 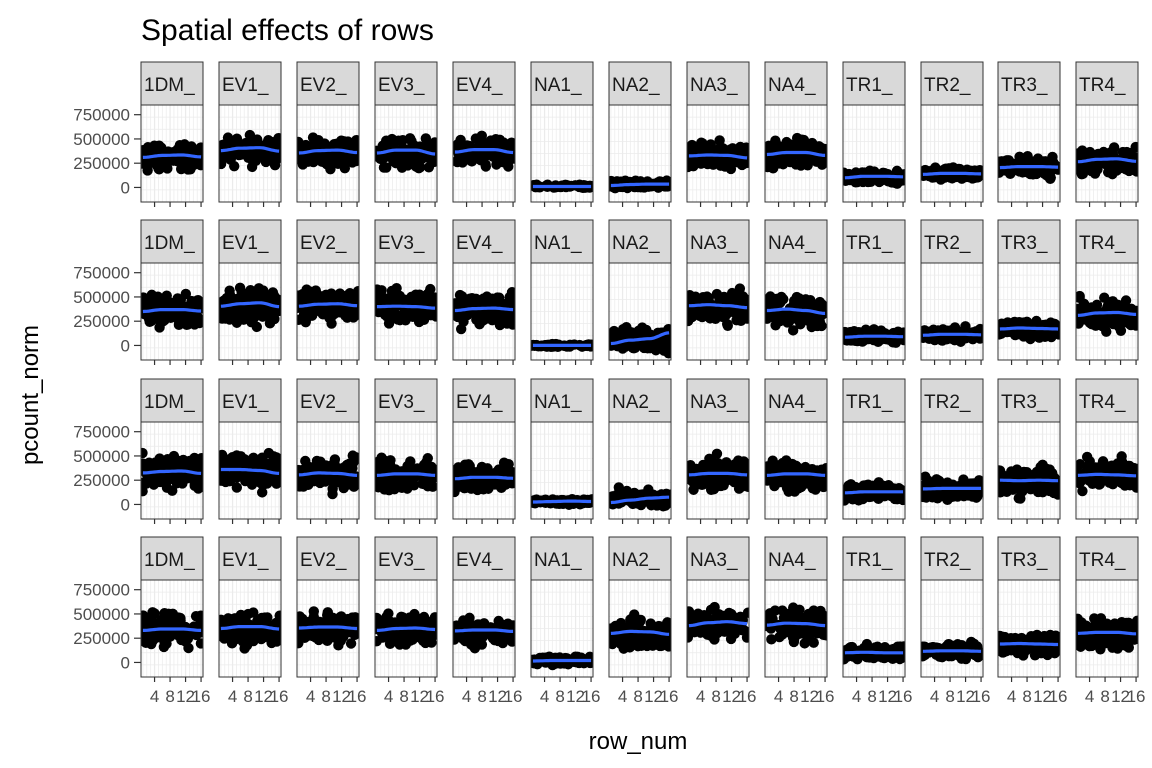 I want to click on facet-strip-label: TR3_, so click(x=1024, y=243).